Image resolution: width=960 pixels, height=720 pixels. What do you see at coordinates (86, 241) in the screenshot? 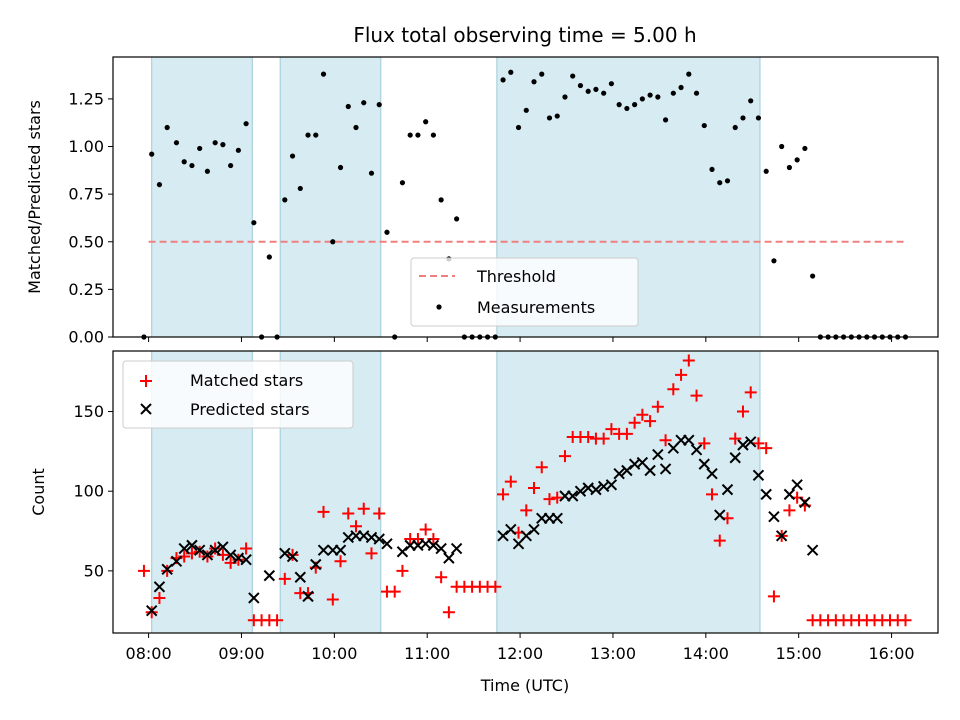
I see `y-tick-label: 0.50` at bounding box center [86, 241].